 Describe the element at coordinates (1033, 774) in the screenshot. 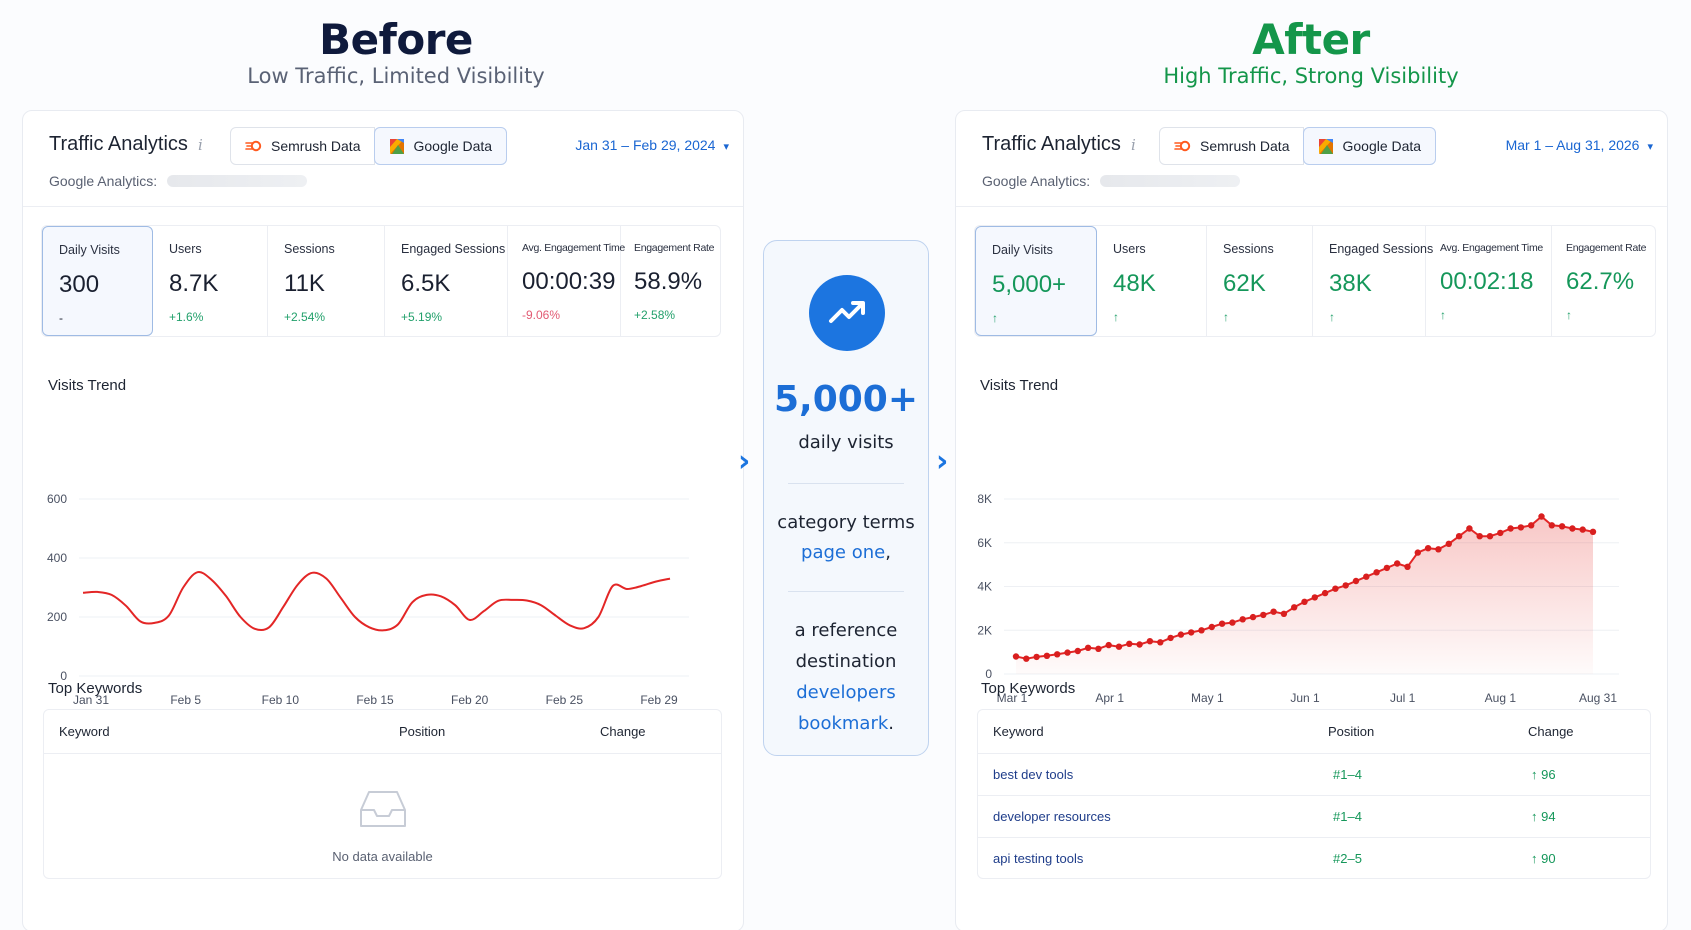

I see `keyword-cell: best dev tools` at that location.